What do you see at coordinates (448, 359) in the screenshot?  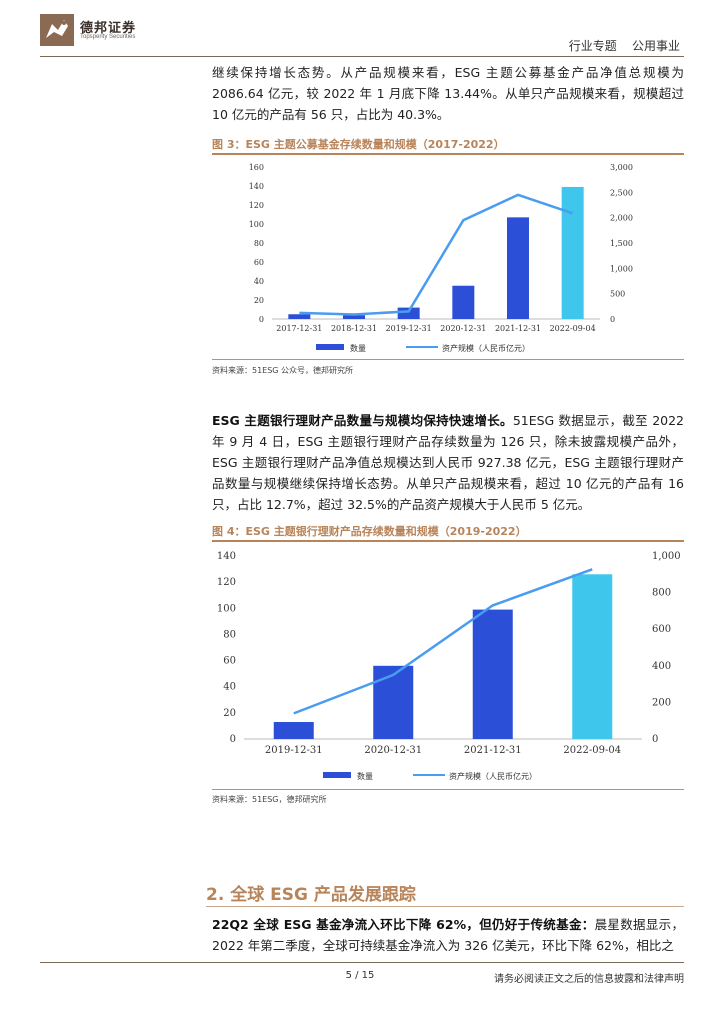 I see `figure-3-bottom-rule` at bounding box center [448, 359].